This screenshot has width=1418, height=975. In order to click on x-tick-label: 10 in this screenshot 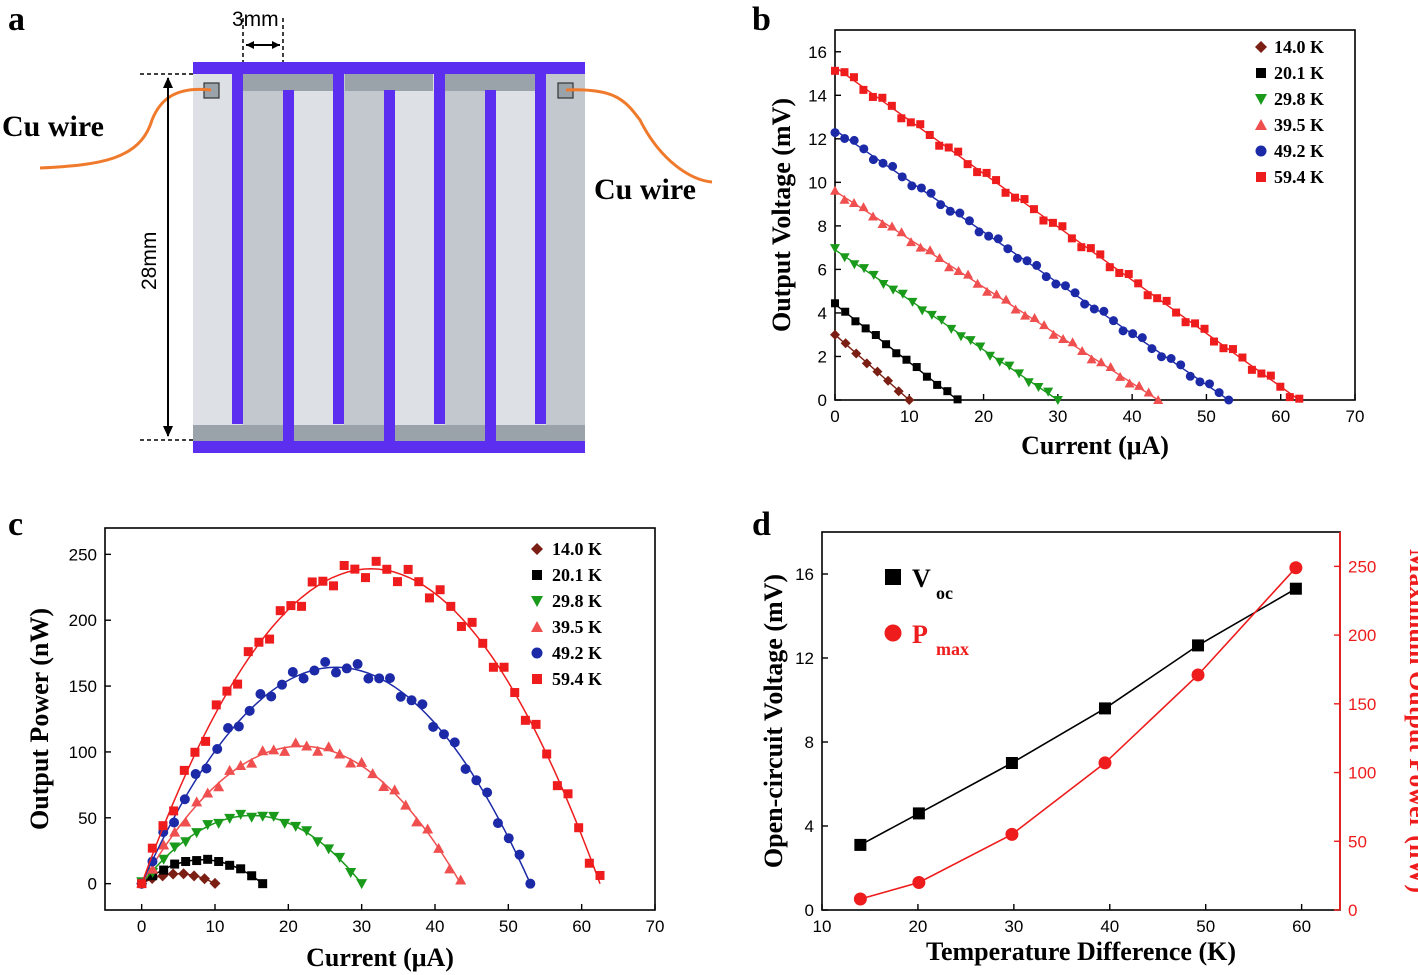, I will do `click(822, 926)`.